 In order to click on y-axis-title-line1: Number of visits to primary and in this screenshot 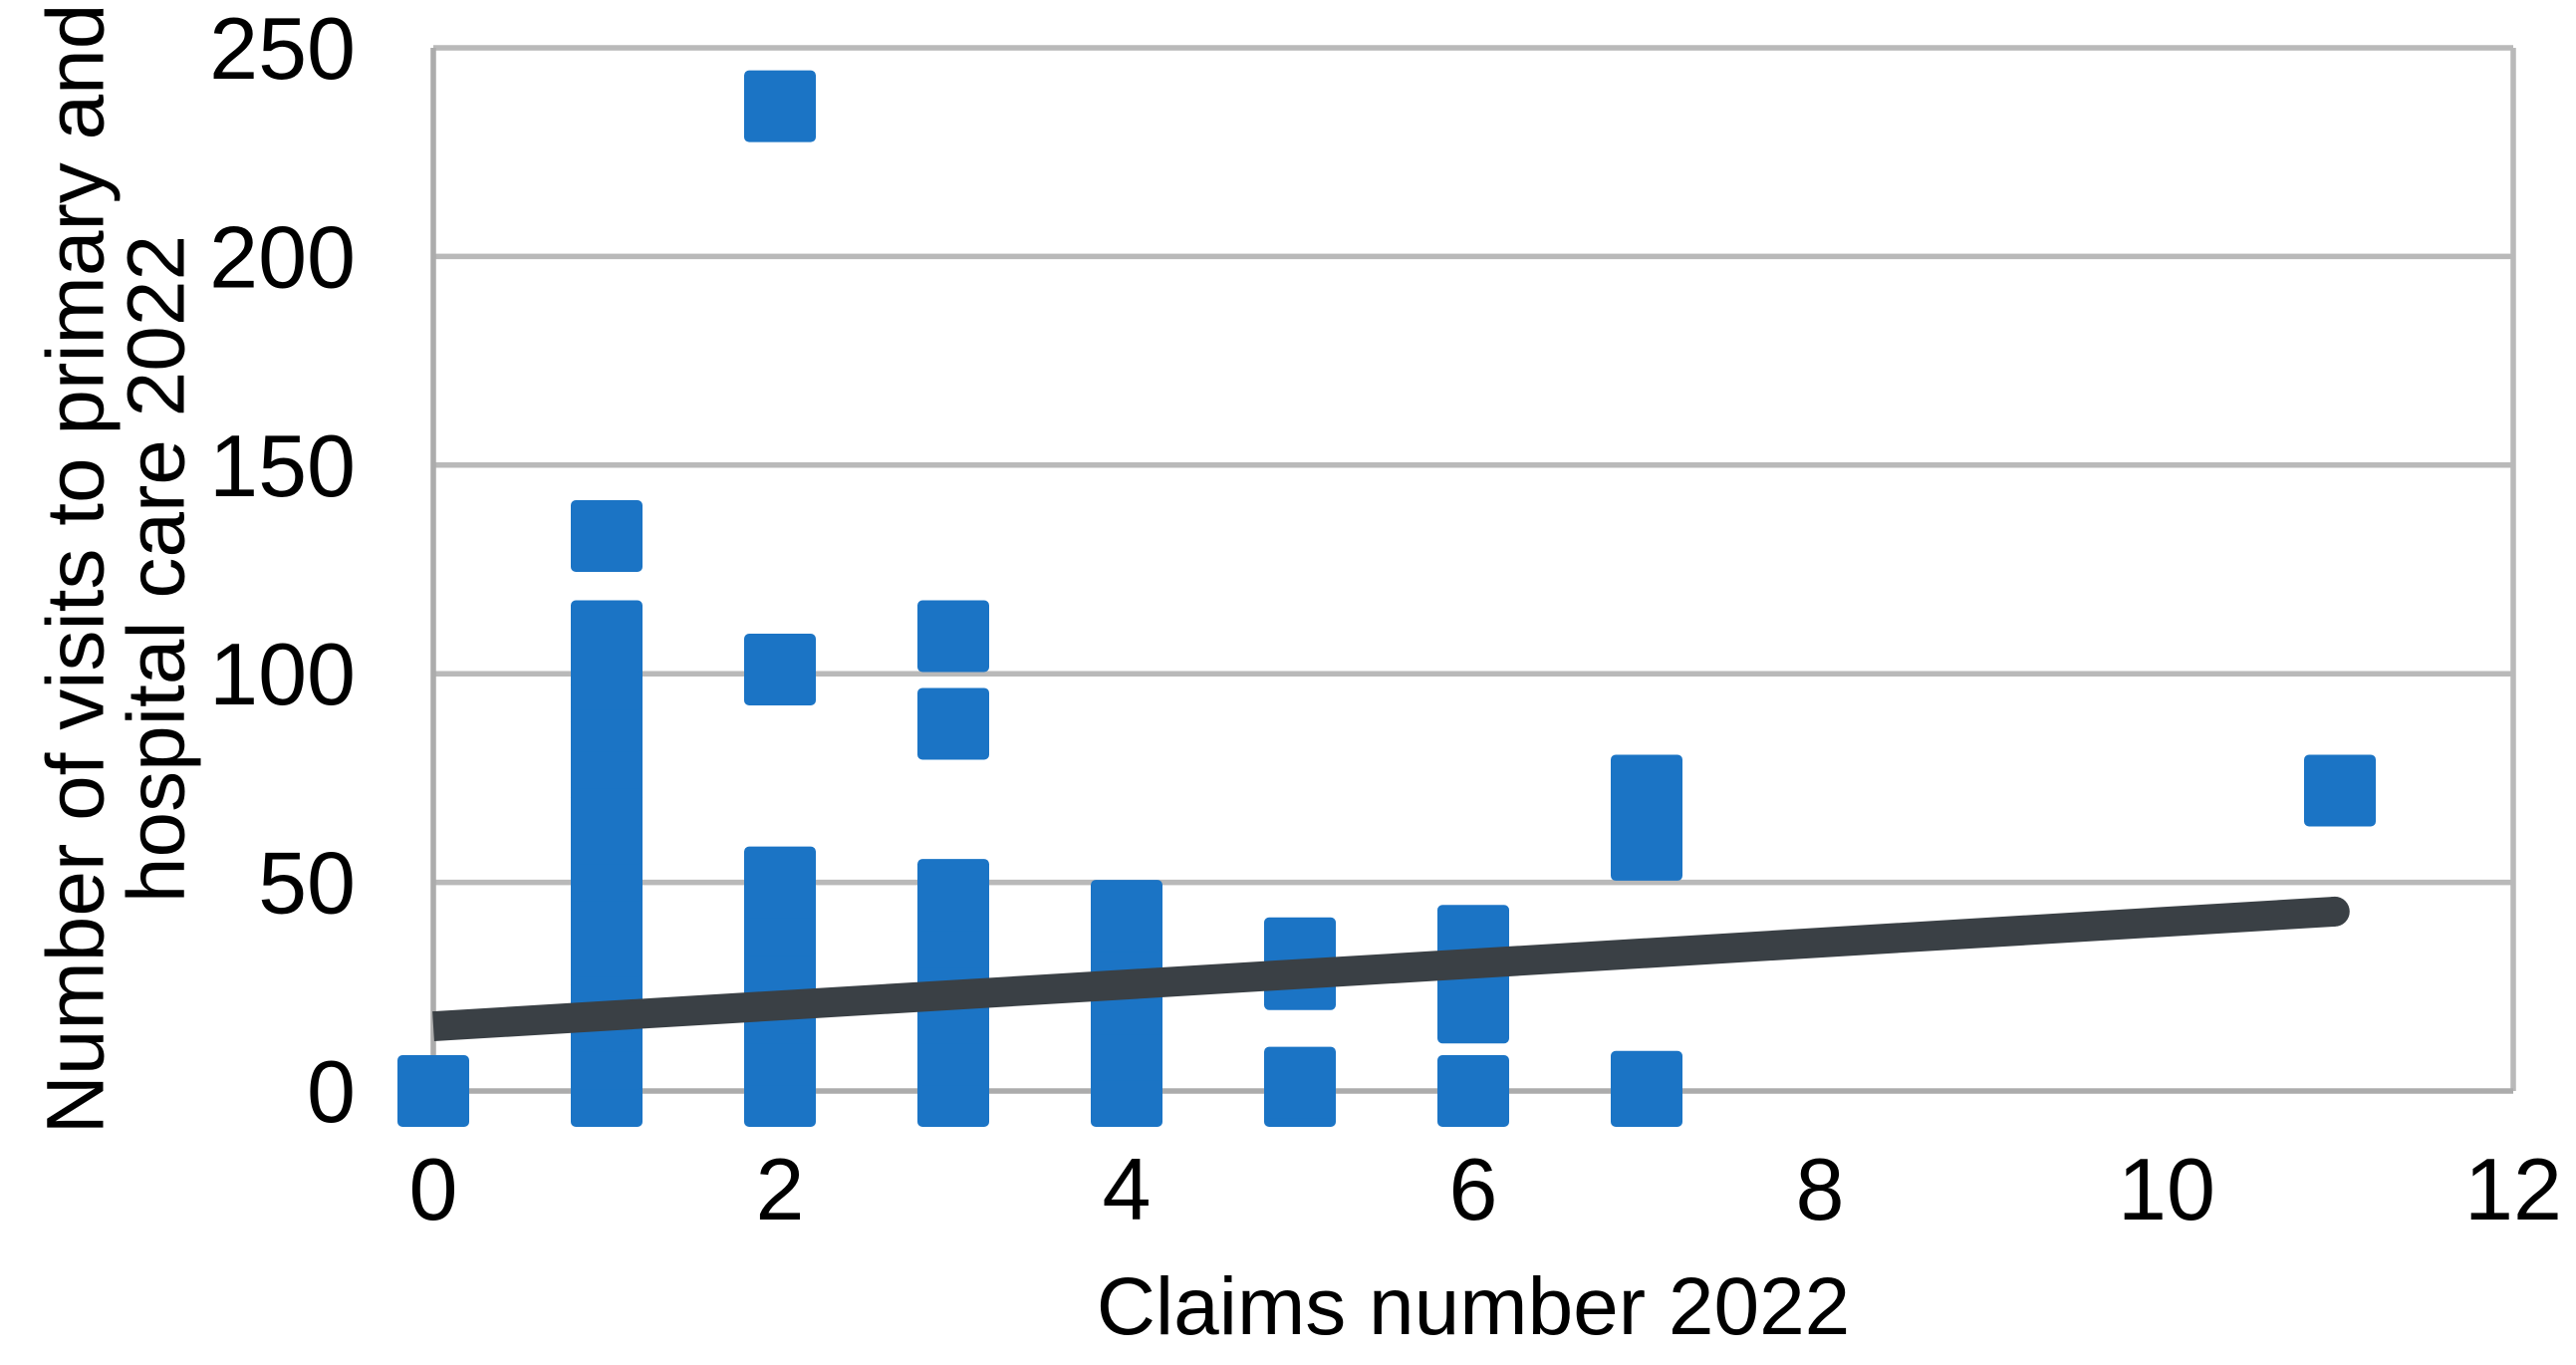, I will do `click(76, 569)`.